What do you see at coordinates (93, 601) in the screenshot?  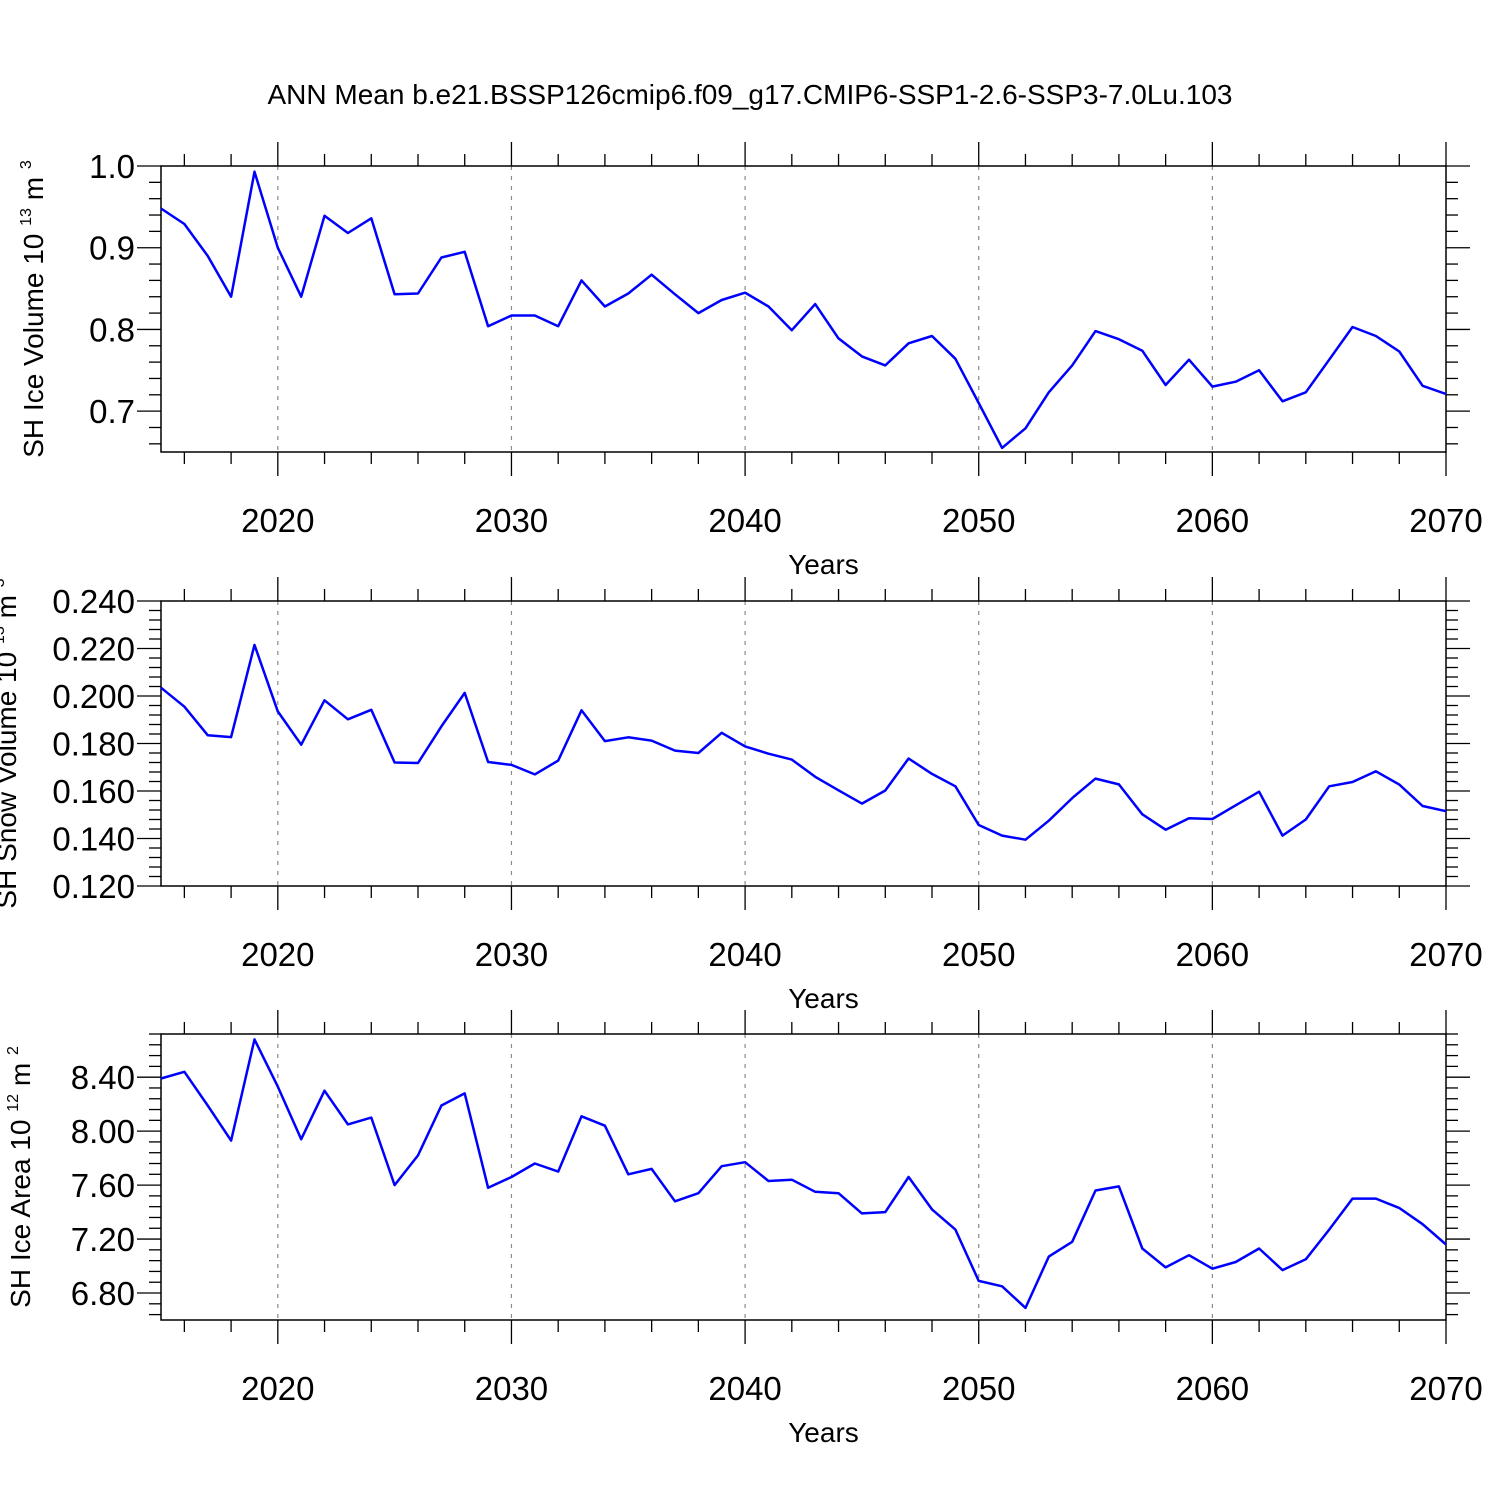 I see `y-tick-label: 0.240` at bounding box center [93, 601].